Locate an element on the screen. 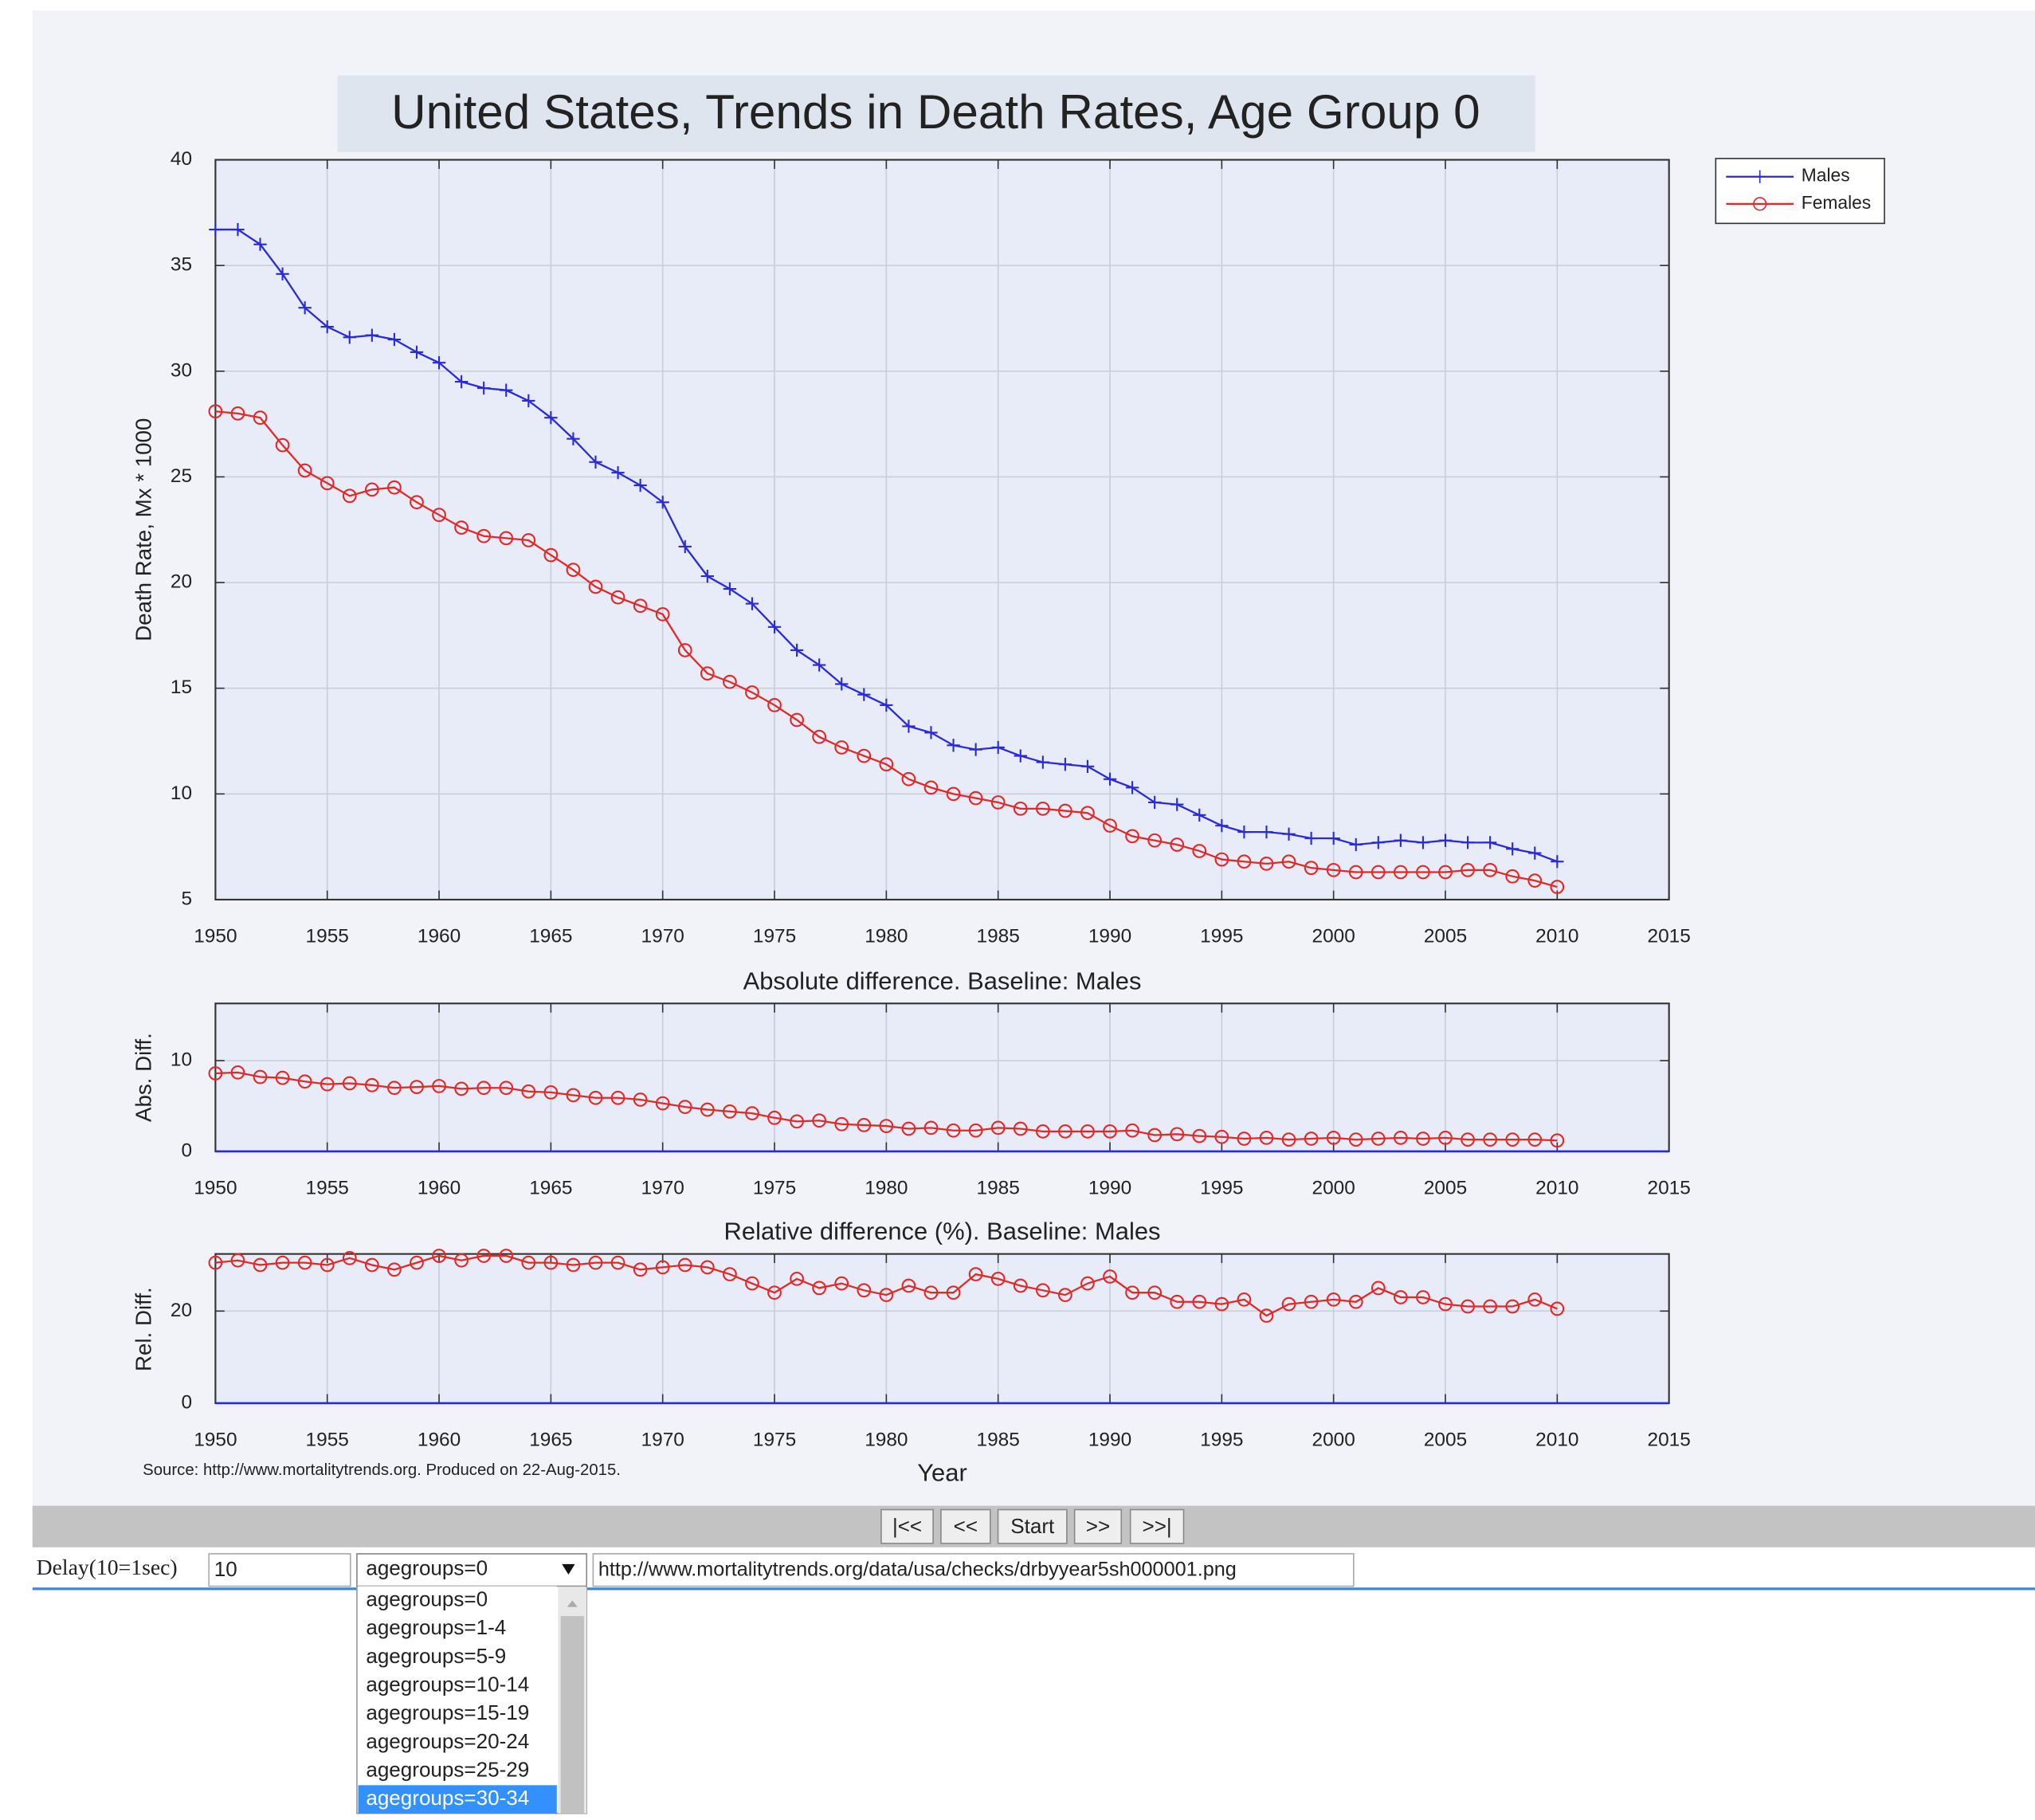 Image resolution: width=2035 pixels, height=1820 pixels. url-input is located at coordinates (974, 1570).